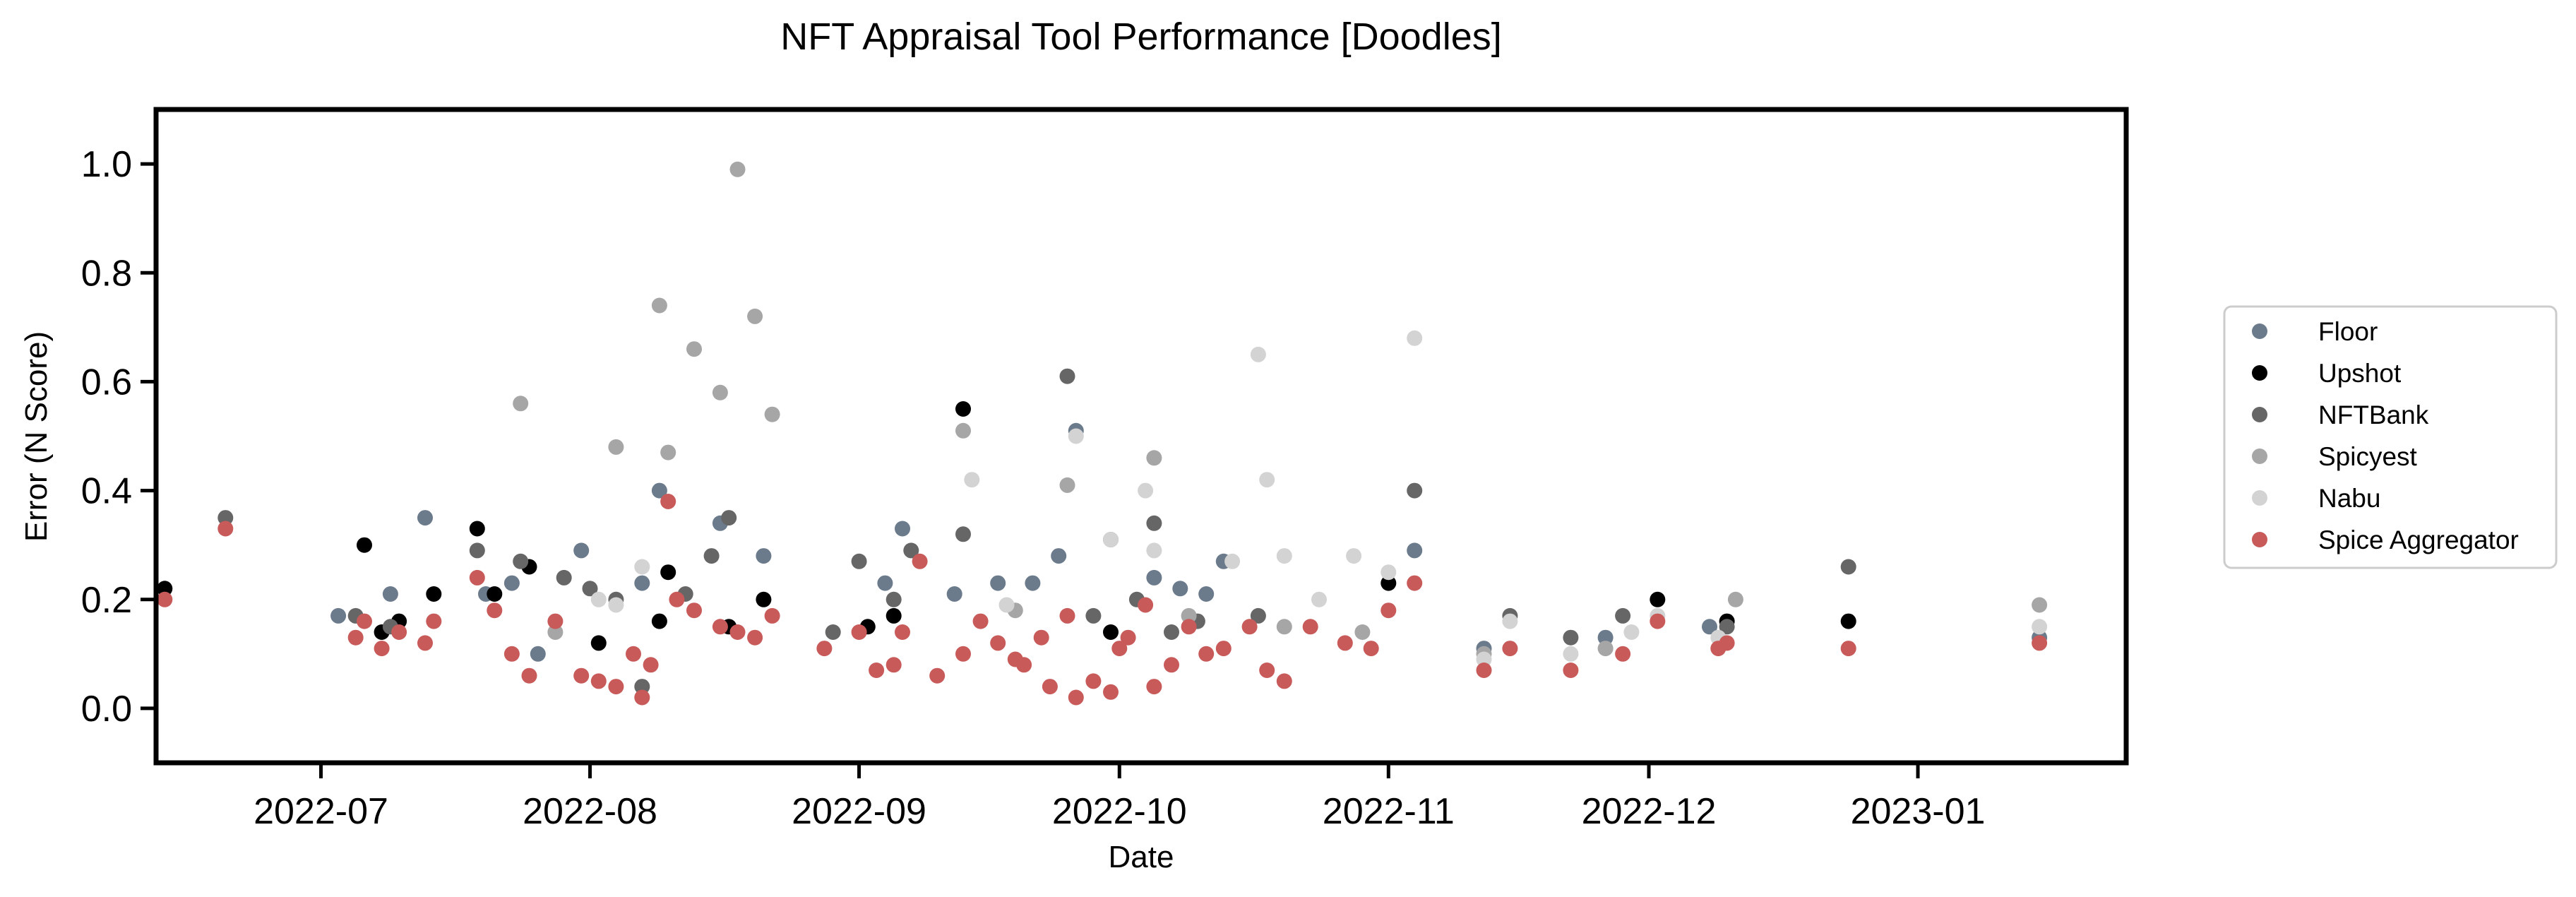  What do you see at coordinates (2418, 539) in the screenshot?
I see `legend-label: Spice Aggregator` at bounding box center [2418, 539].